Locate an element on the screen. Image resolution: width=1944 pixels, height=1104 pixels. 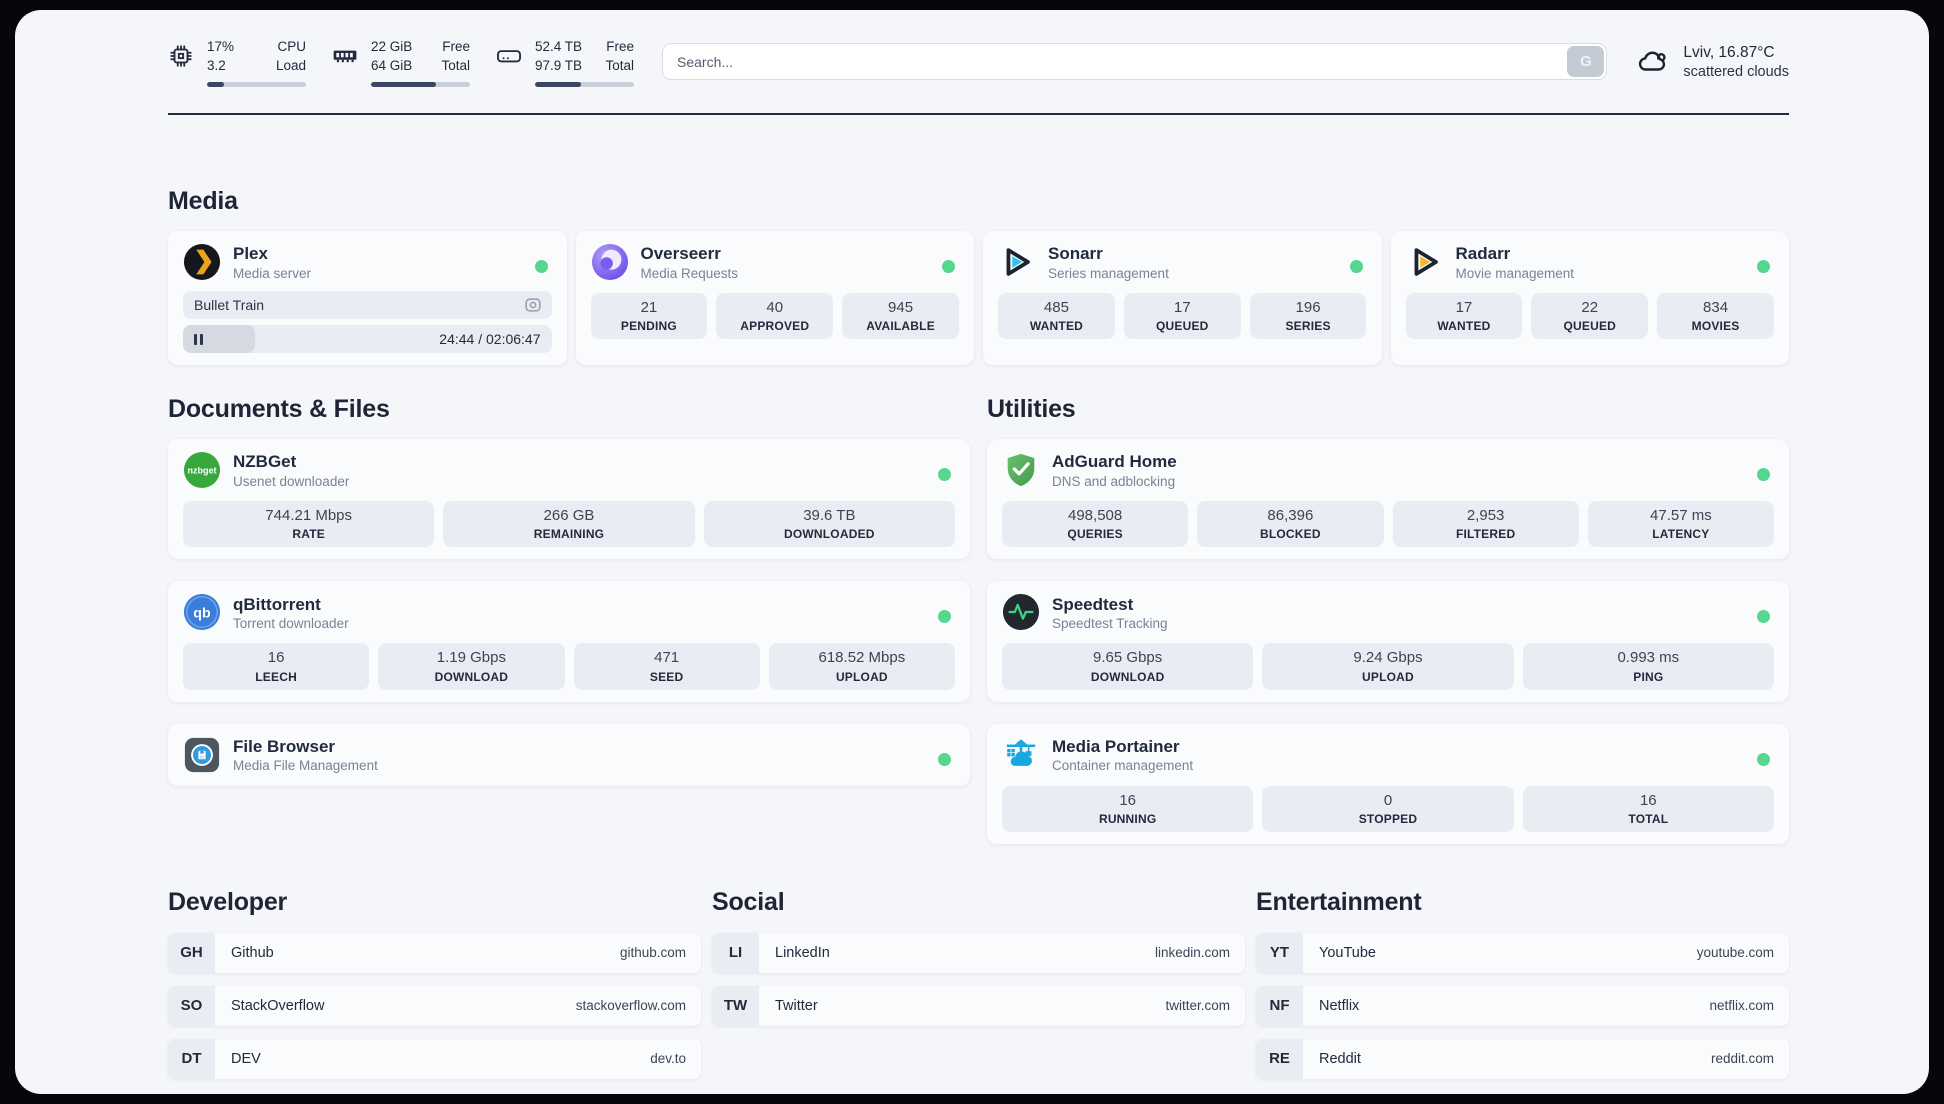
link-url: linkedin.com is located at coordinates (1192, 953).